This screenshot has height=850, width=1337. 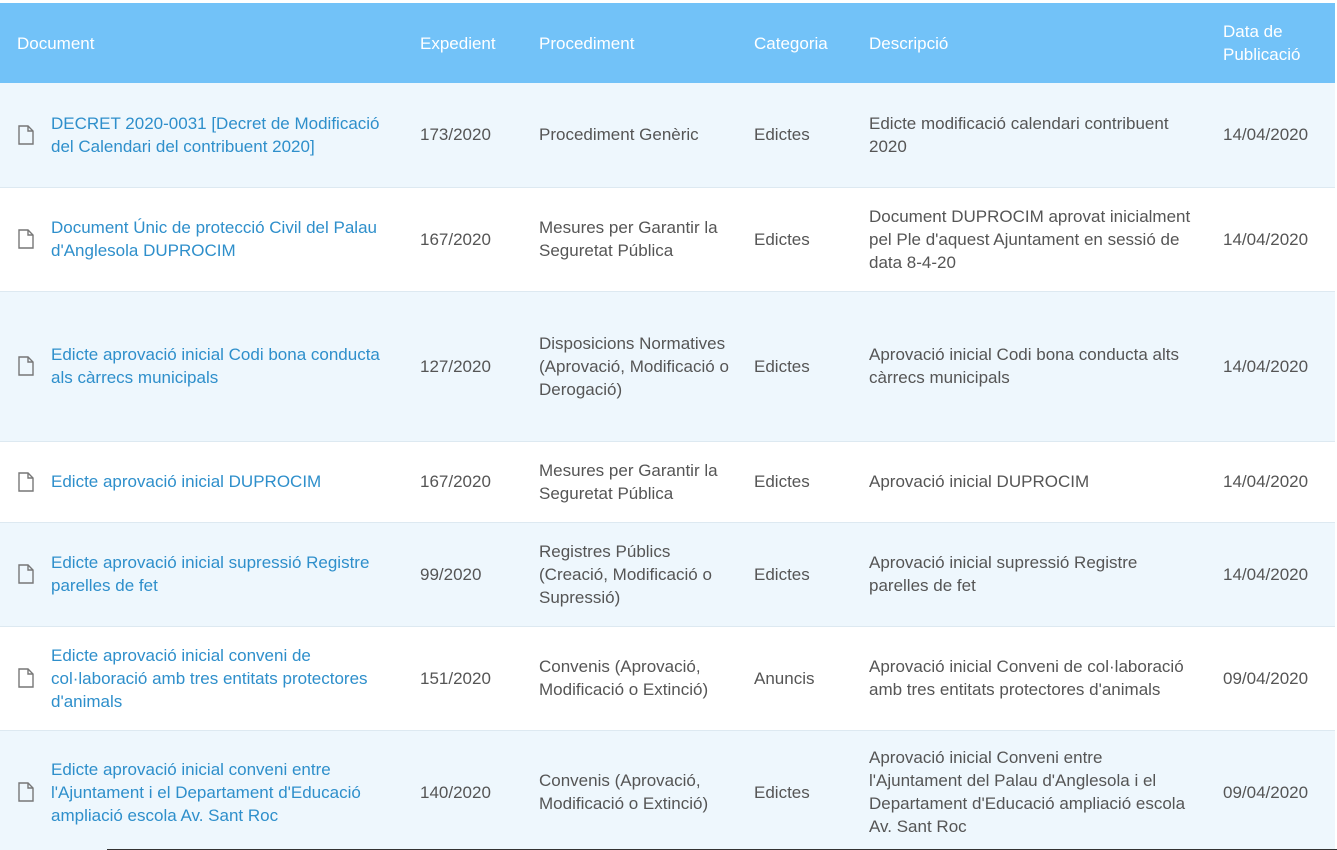 What do you see at coordinates (455, 792) in the screenshot?
I see `expedient-cell: 140/2020` at bounding box center [455, 792].